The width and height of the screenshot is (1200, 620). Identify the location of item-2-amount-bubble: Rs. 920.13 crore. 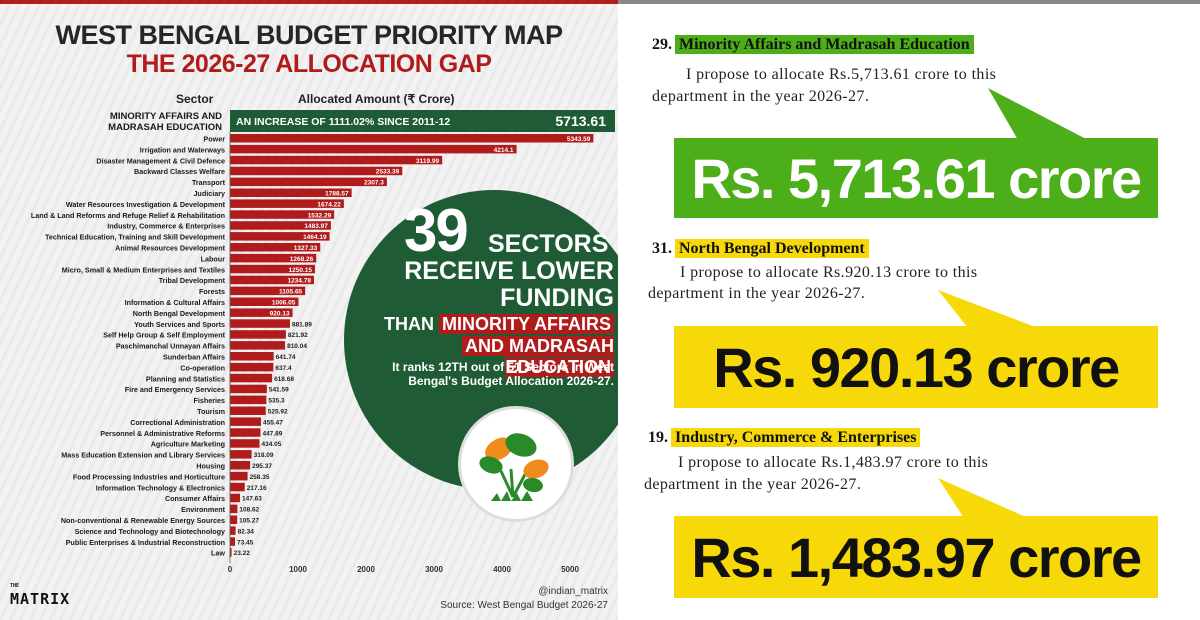
(916, 367).